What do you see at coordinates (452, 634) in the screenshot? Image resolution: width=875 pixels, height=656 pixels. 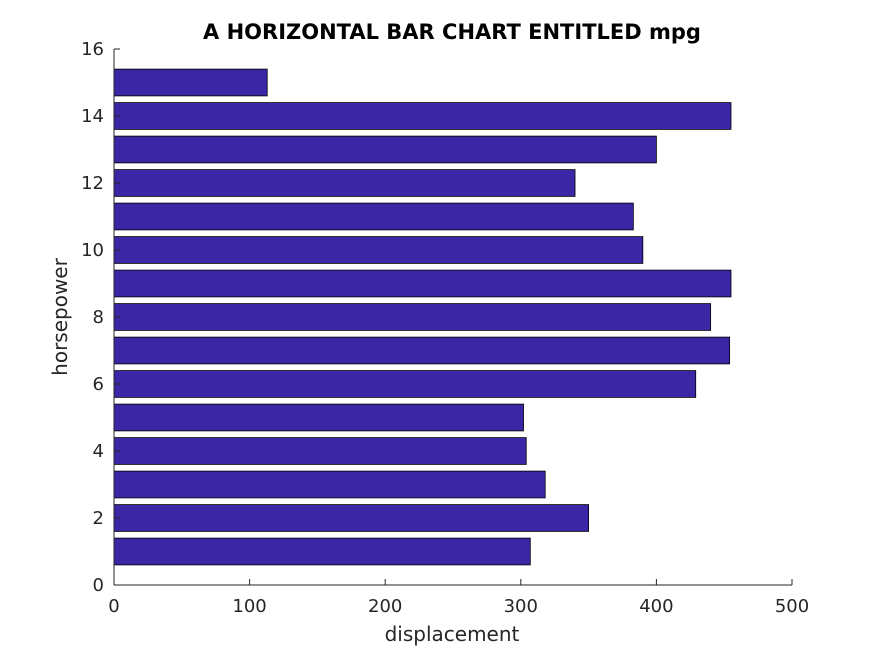 I see `x-axis-label: displacement` at bounding box center [452, 634].